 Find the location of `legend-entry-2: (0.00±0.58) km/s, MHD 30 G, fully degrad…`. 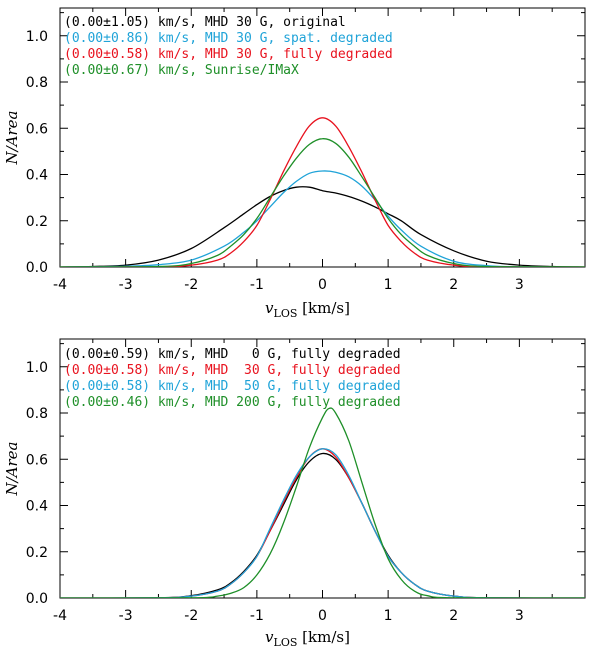

legend-entry-2: (0.00±0.58) km/s, MHD 30 G, fully degrad… is located at coordinates (232, 370).